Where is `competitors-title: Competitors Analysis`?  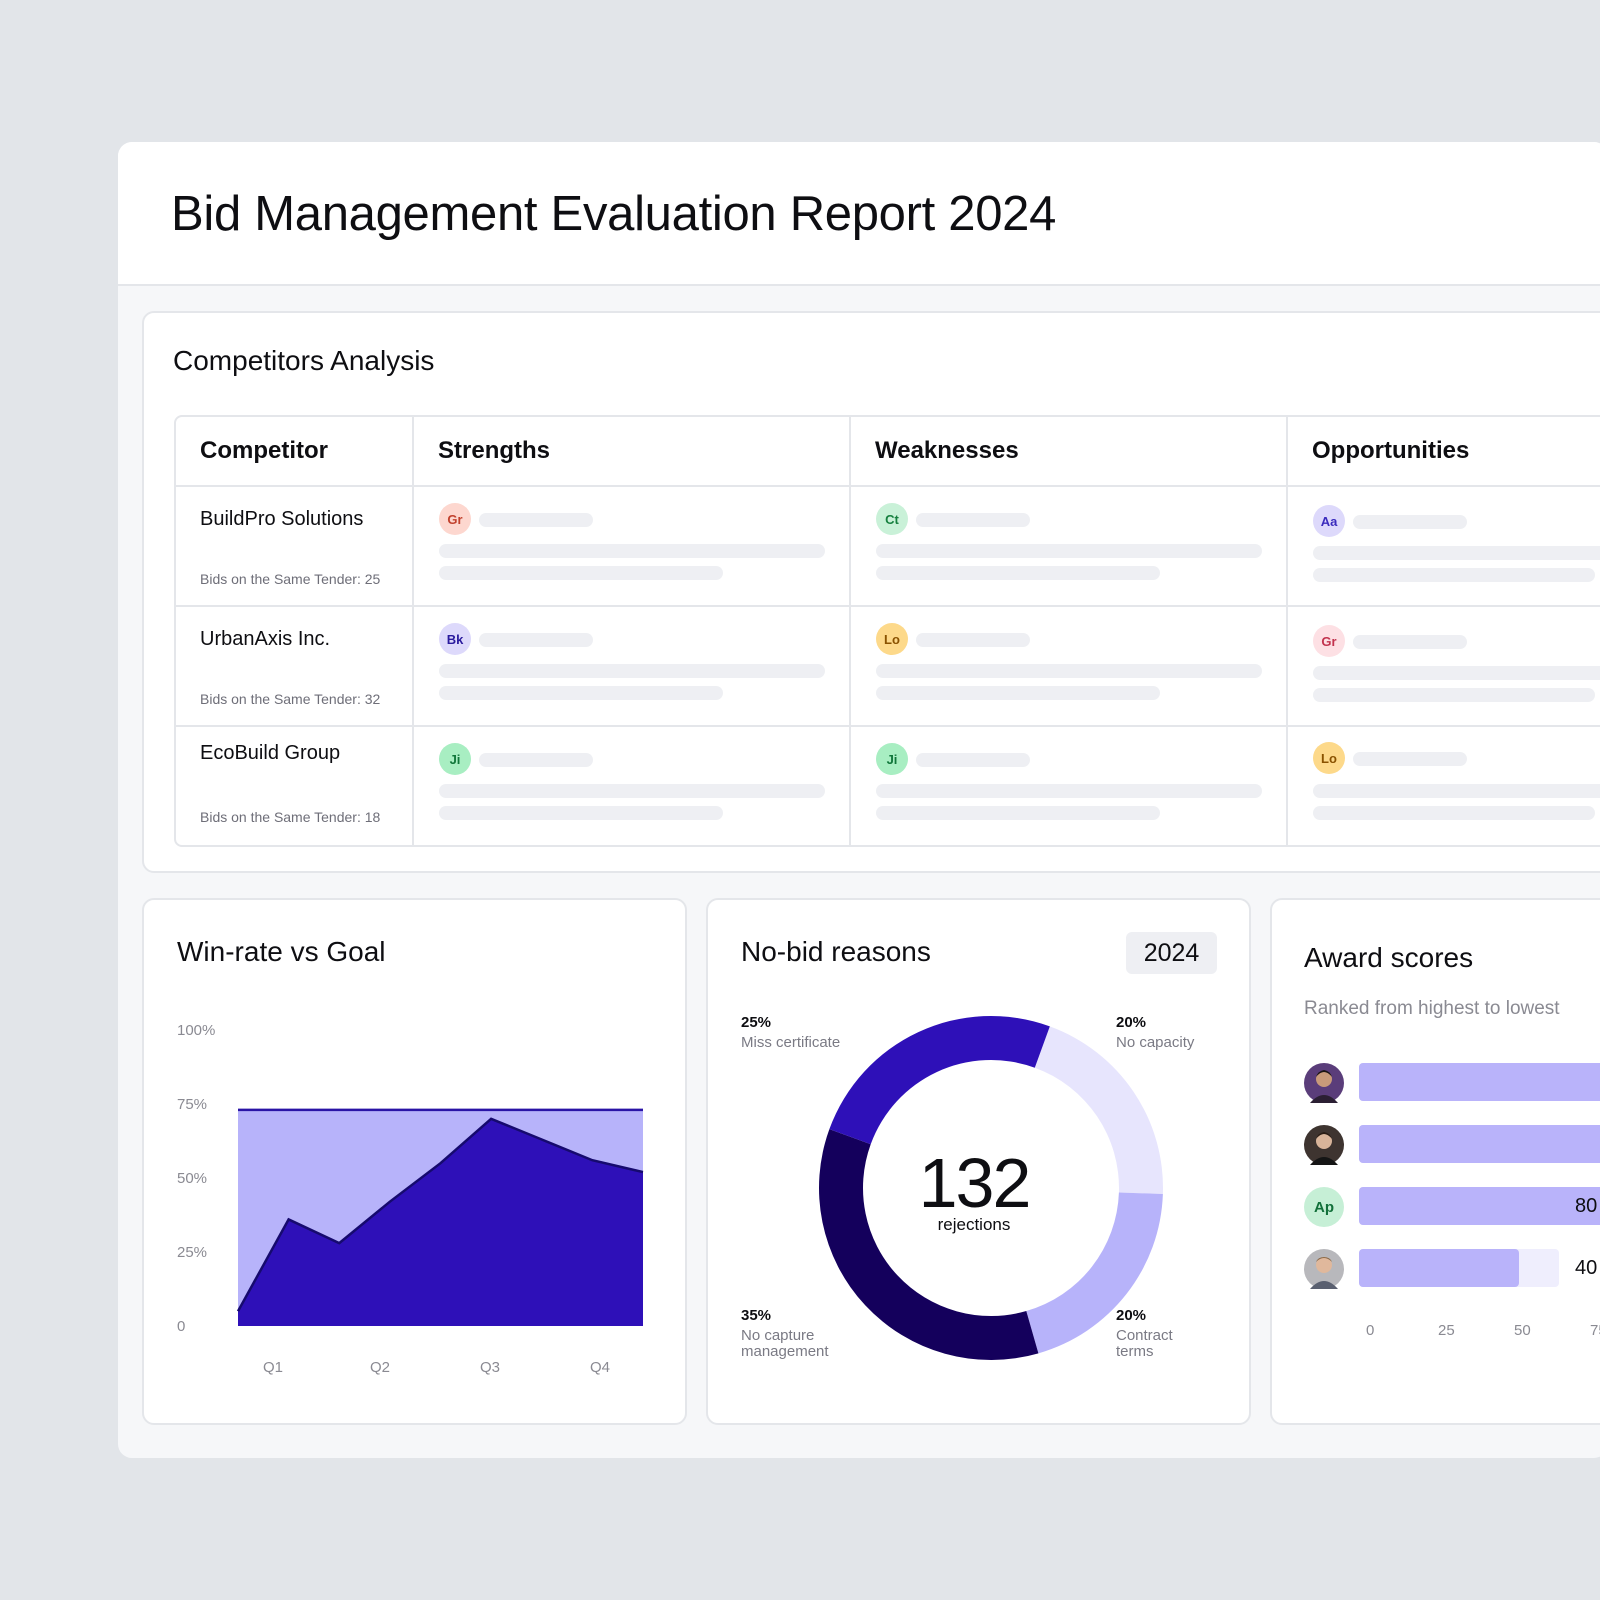 competitors-title: Competitors Analysis is located at coordinates (304, 360).